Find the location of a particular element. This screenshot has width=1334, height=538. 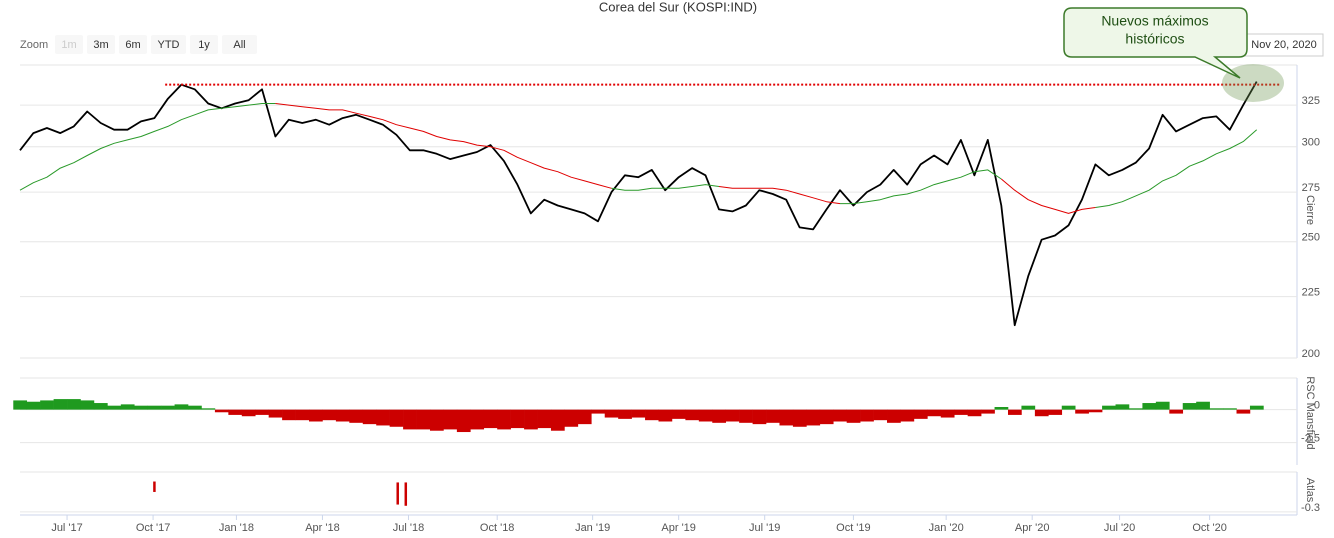

y-tick-label: 0 is located at coordinates (1317, 406).